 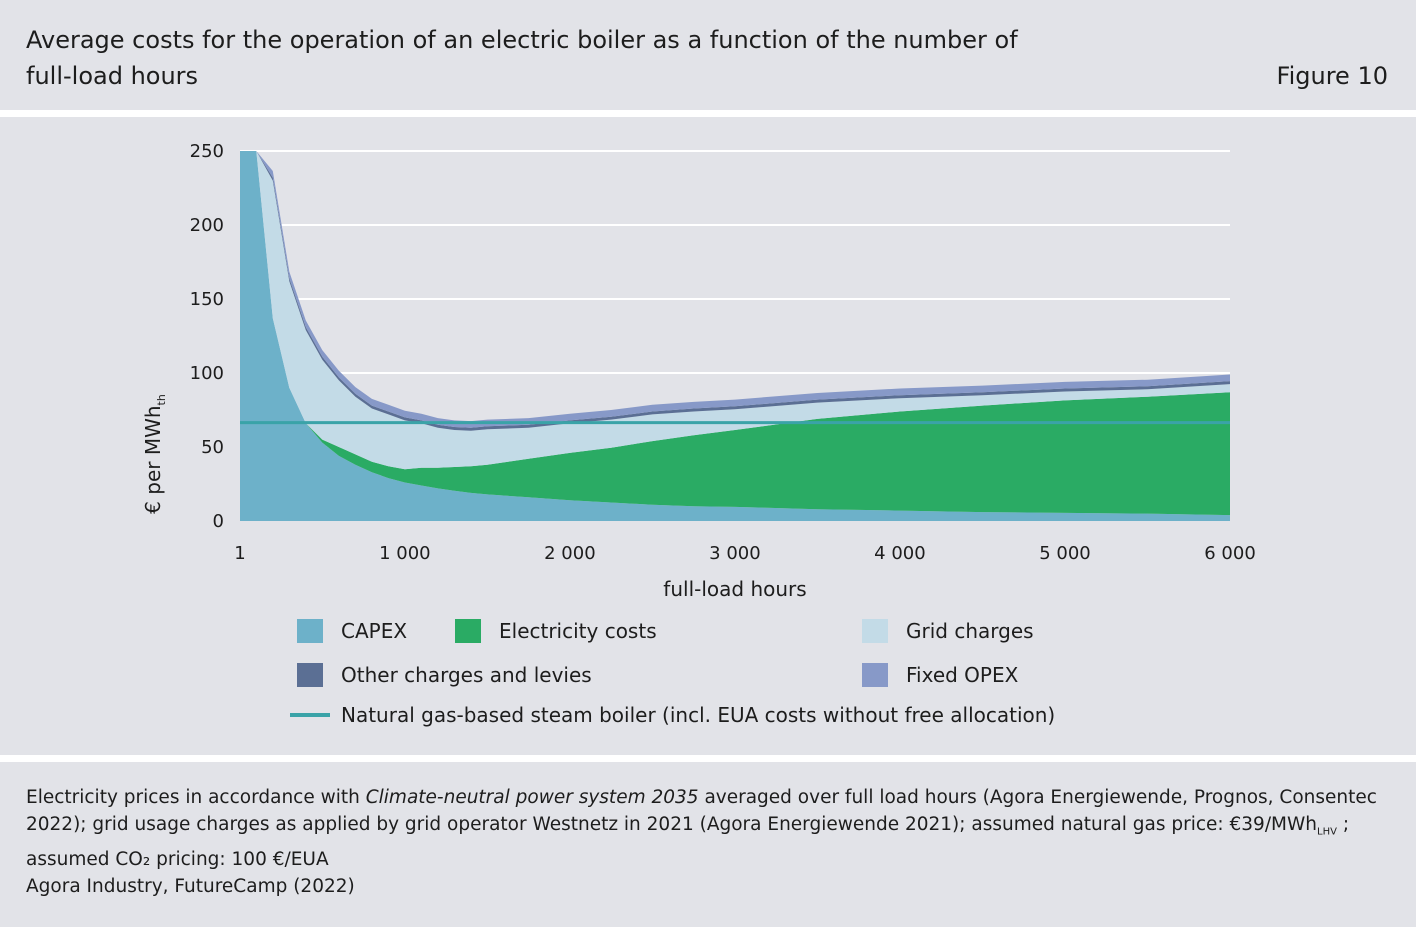 What do you see at coordinates (196, 797) in the screenshot?
I see `footnote-prefix: Electricity prices in accordance with` at bounding box center [196, 797].